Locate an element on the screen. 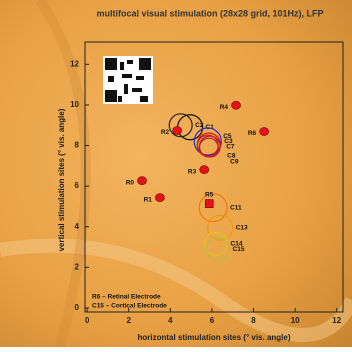 Image resolution: width=352 pixels, height=352 pixels. cortical-label: C3 is located at coordinates (228, 141).